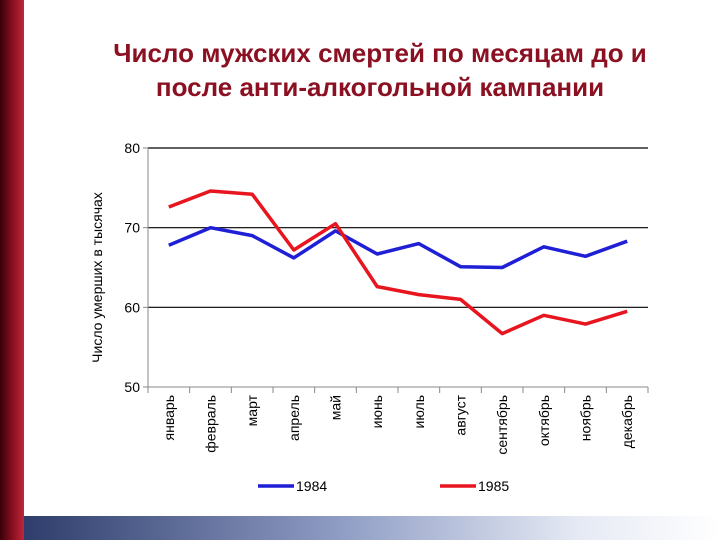  Describe the element at coordinates (493, 486) in the screenshot. I see `legend-label-1985: 1985` at that location.